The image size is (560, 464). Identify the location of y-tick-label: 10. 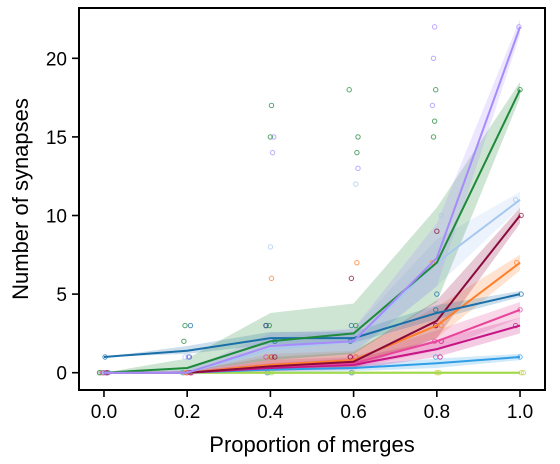
(56, 217).